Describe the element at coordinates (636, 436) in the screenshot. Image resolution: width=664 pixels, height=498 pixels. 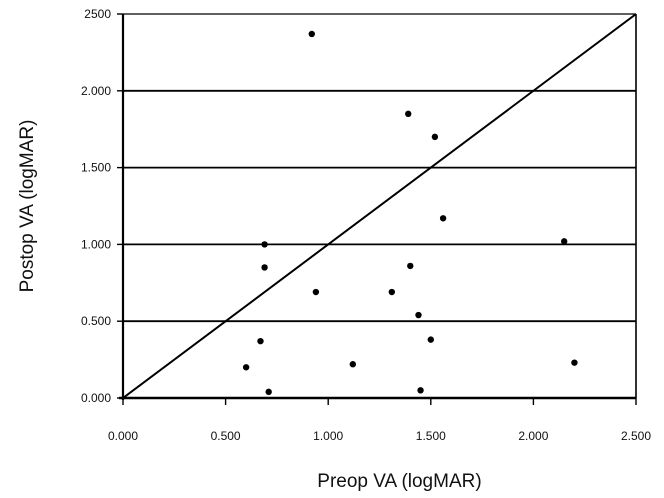
I see `x-tick-label: 2.500` at that location.